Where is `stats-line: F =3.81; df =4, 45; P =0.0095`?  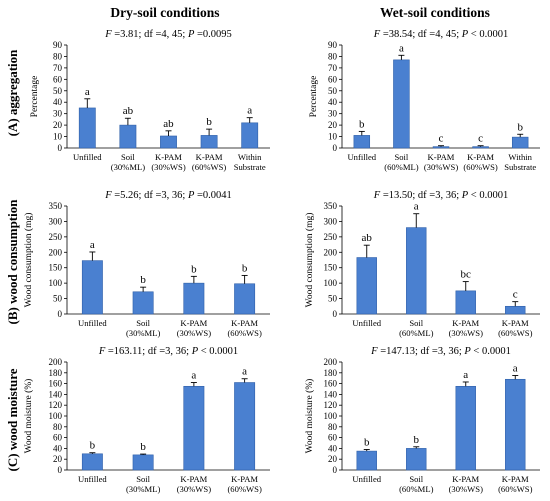 stats-line: F =3.81; df =4, 45; P =0.0095 is located at coordinates (168, 34).